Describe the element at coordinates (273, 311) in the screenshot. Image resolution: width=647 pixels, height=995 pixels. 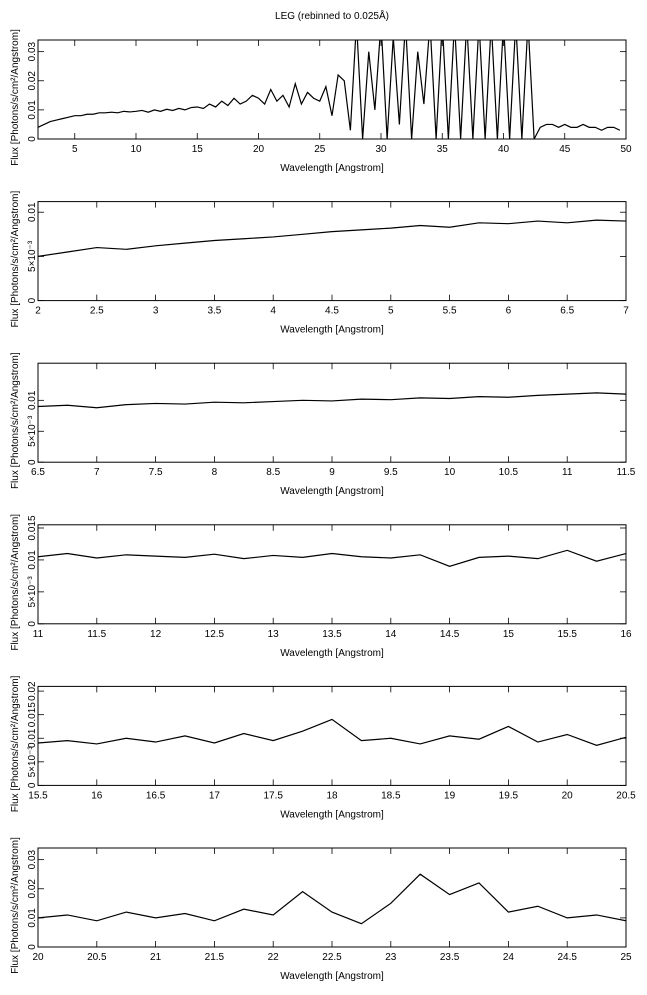
I see `x-tick-label: 4` at that location.